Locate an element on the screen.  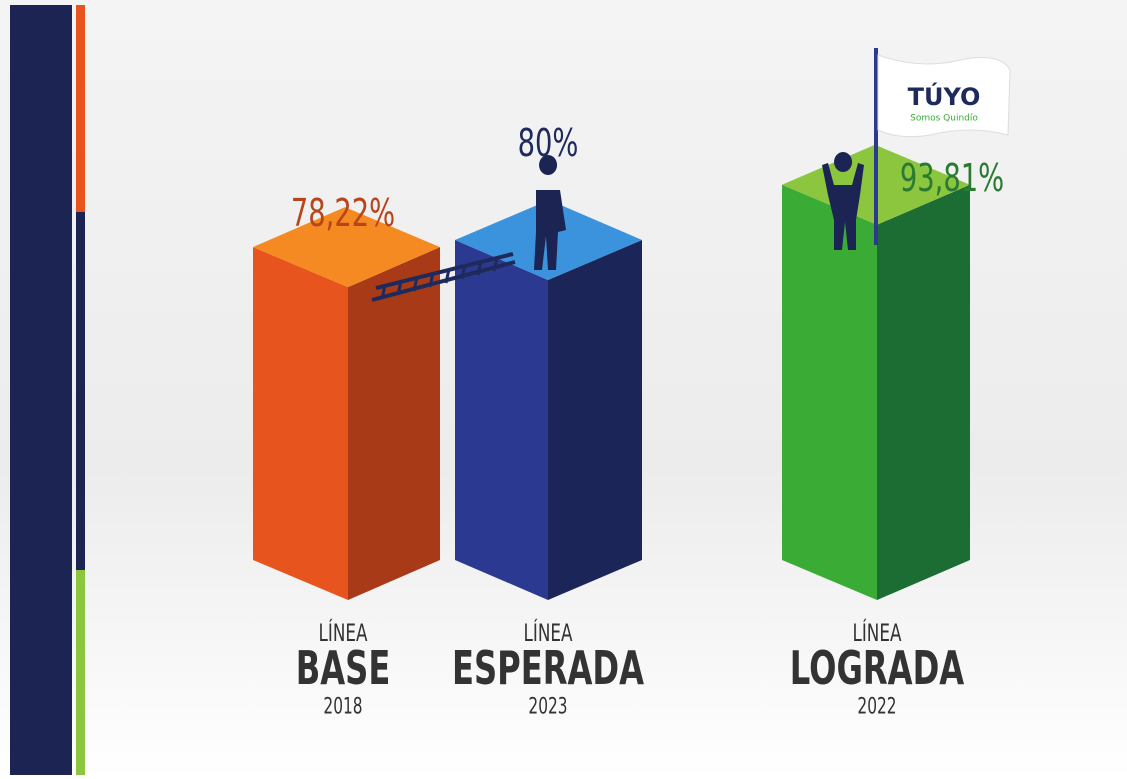
logo-tagline: Somos Quindío is located at coordinates (944, 119).